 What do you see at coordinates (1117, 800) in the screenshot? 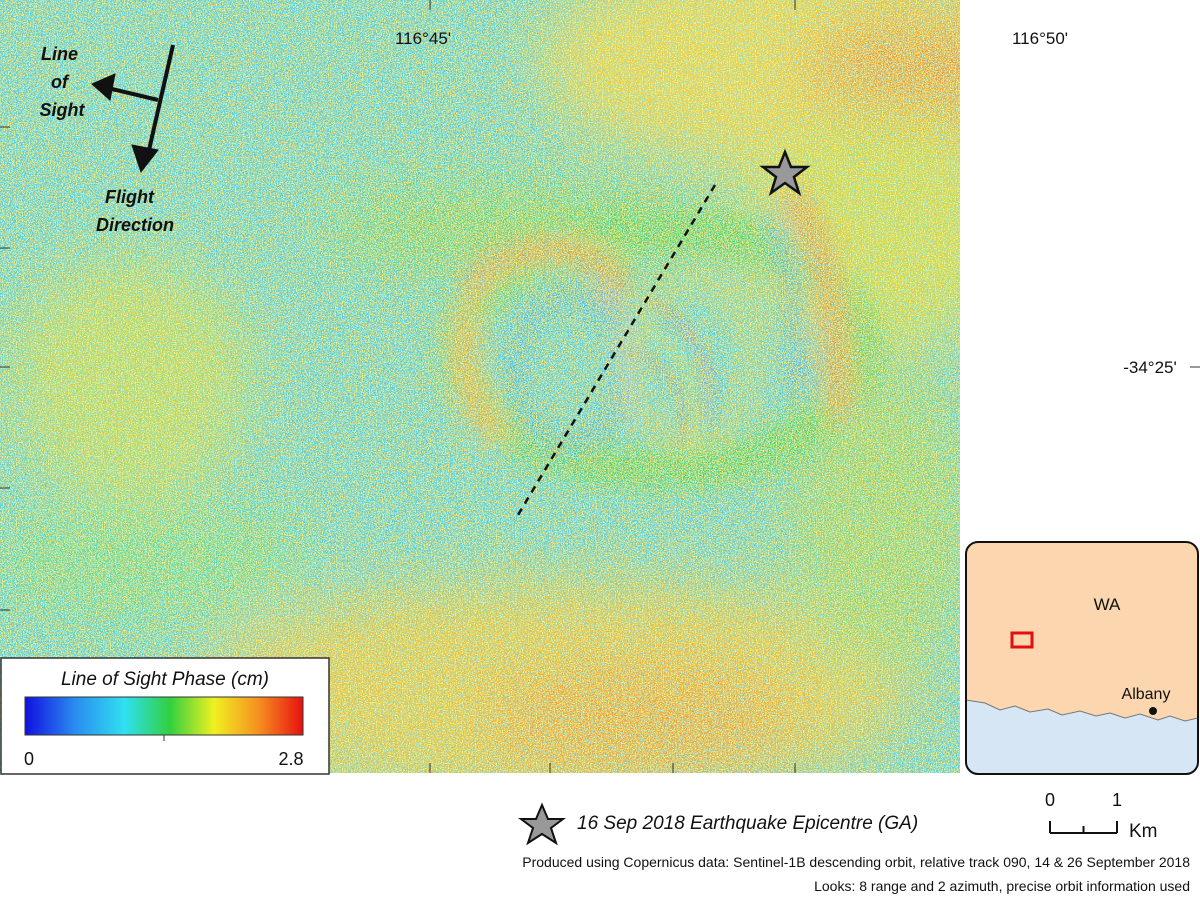
I see `scale-tick-label: 1` at bounding box center [1117, 800].